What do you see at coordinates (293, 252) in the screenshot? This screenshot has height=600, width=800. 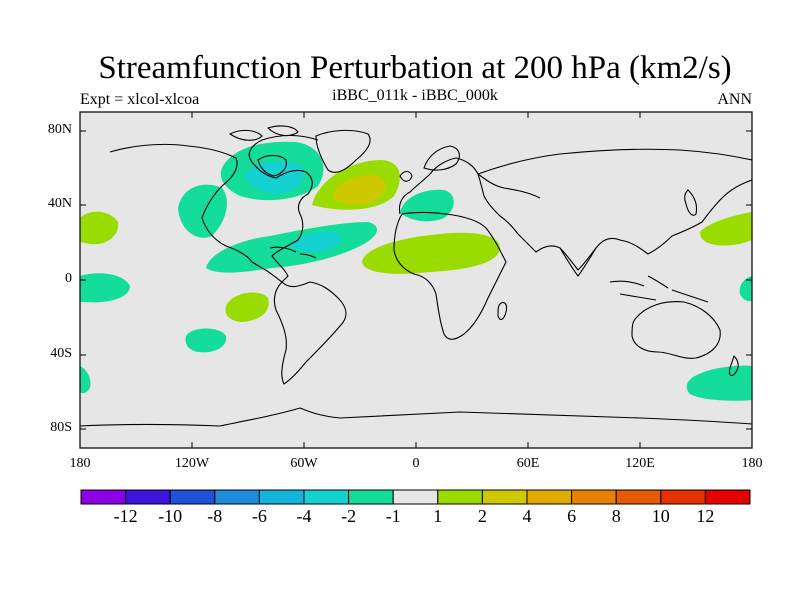 I see `coastline-caribbean` at bounding box center [293, 252].